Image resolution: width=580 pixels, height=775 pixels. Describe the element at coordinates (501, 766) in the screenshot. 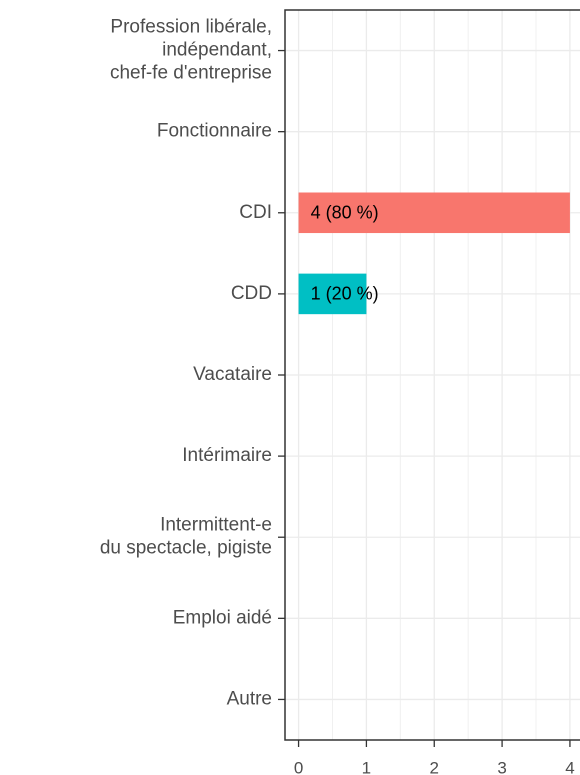

I see `x-tick-label: 3` at that location.